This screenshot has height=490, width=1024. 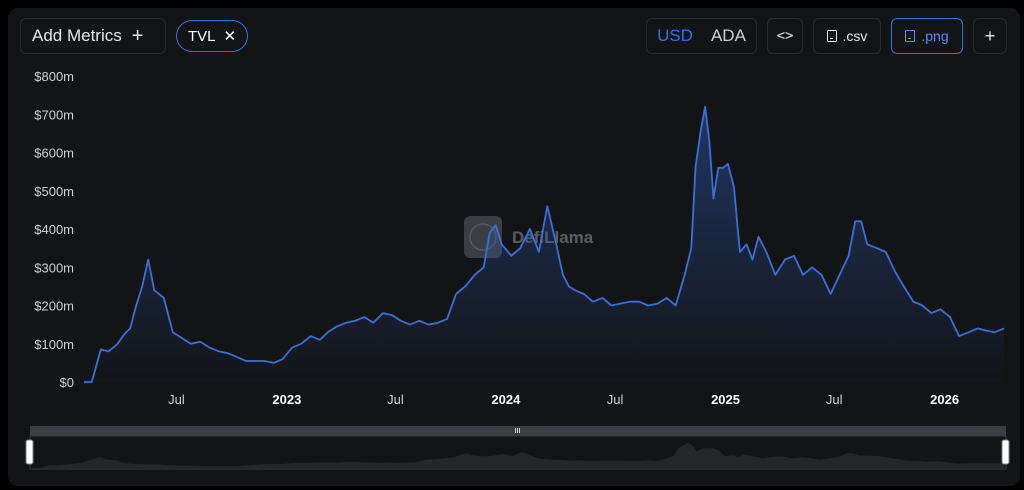 What do you see at coordinates (506, 399) in the screenshot?
I see `x-tick-label: 2024` at bounding box center [506, 399].